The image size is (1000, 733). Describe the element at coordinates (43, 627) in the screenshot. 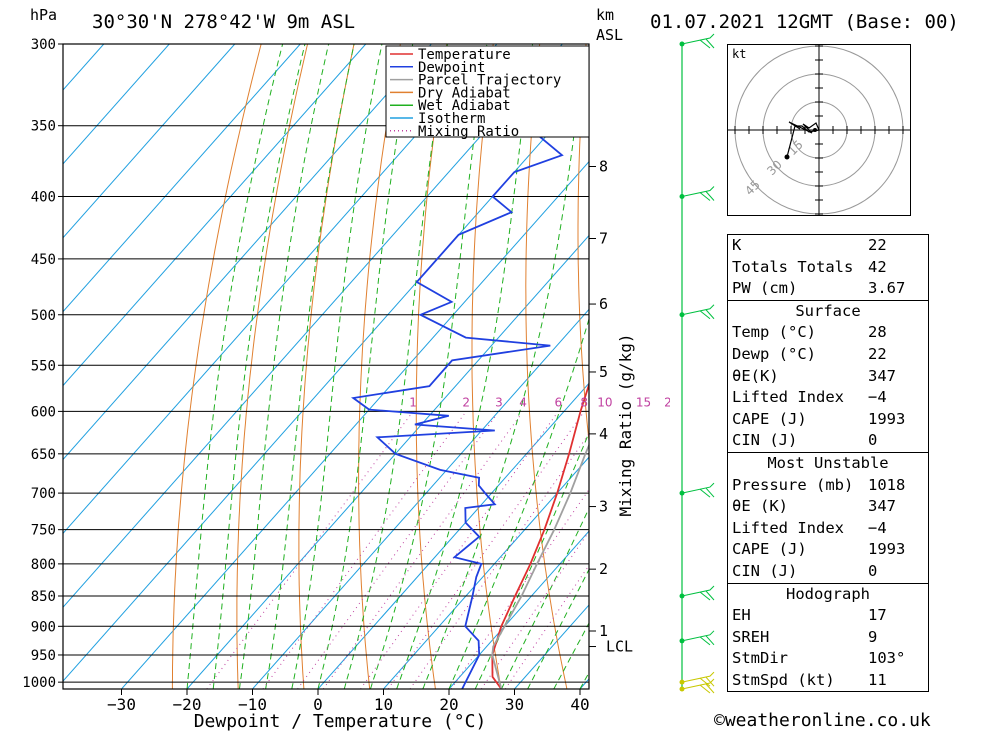

I see `pressure-tick-label: 900` at that location.